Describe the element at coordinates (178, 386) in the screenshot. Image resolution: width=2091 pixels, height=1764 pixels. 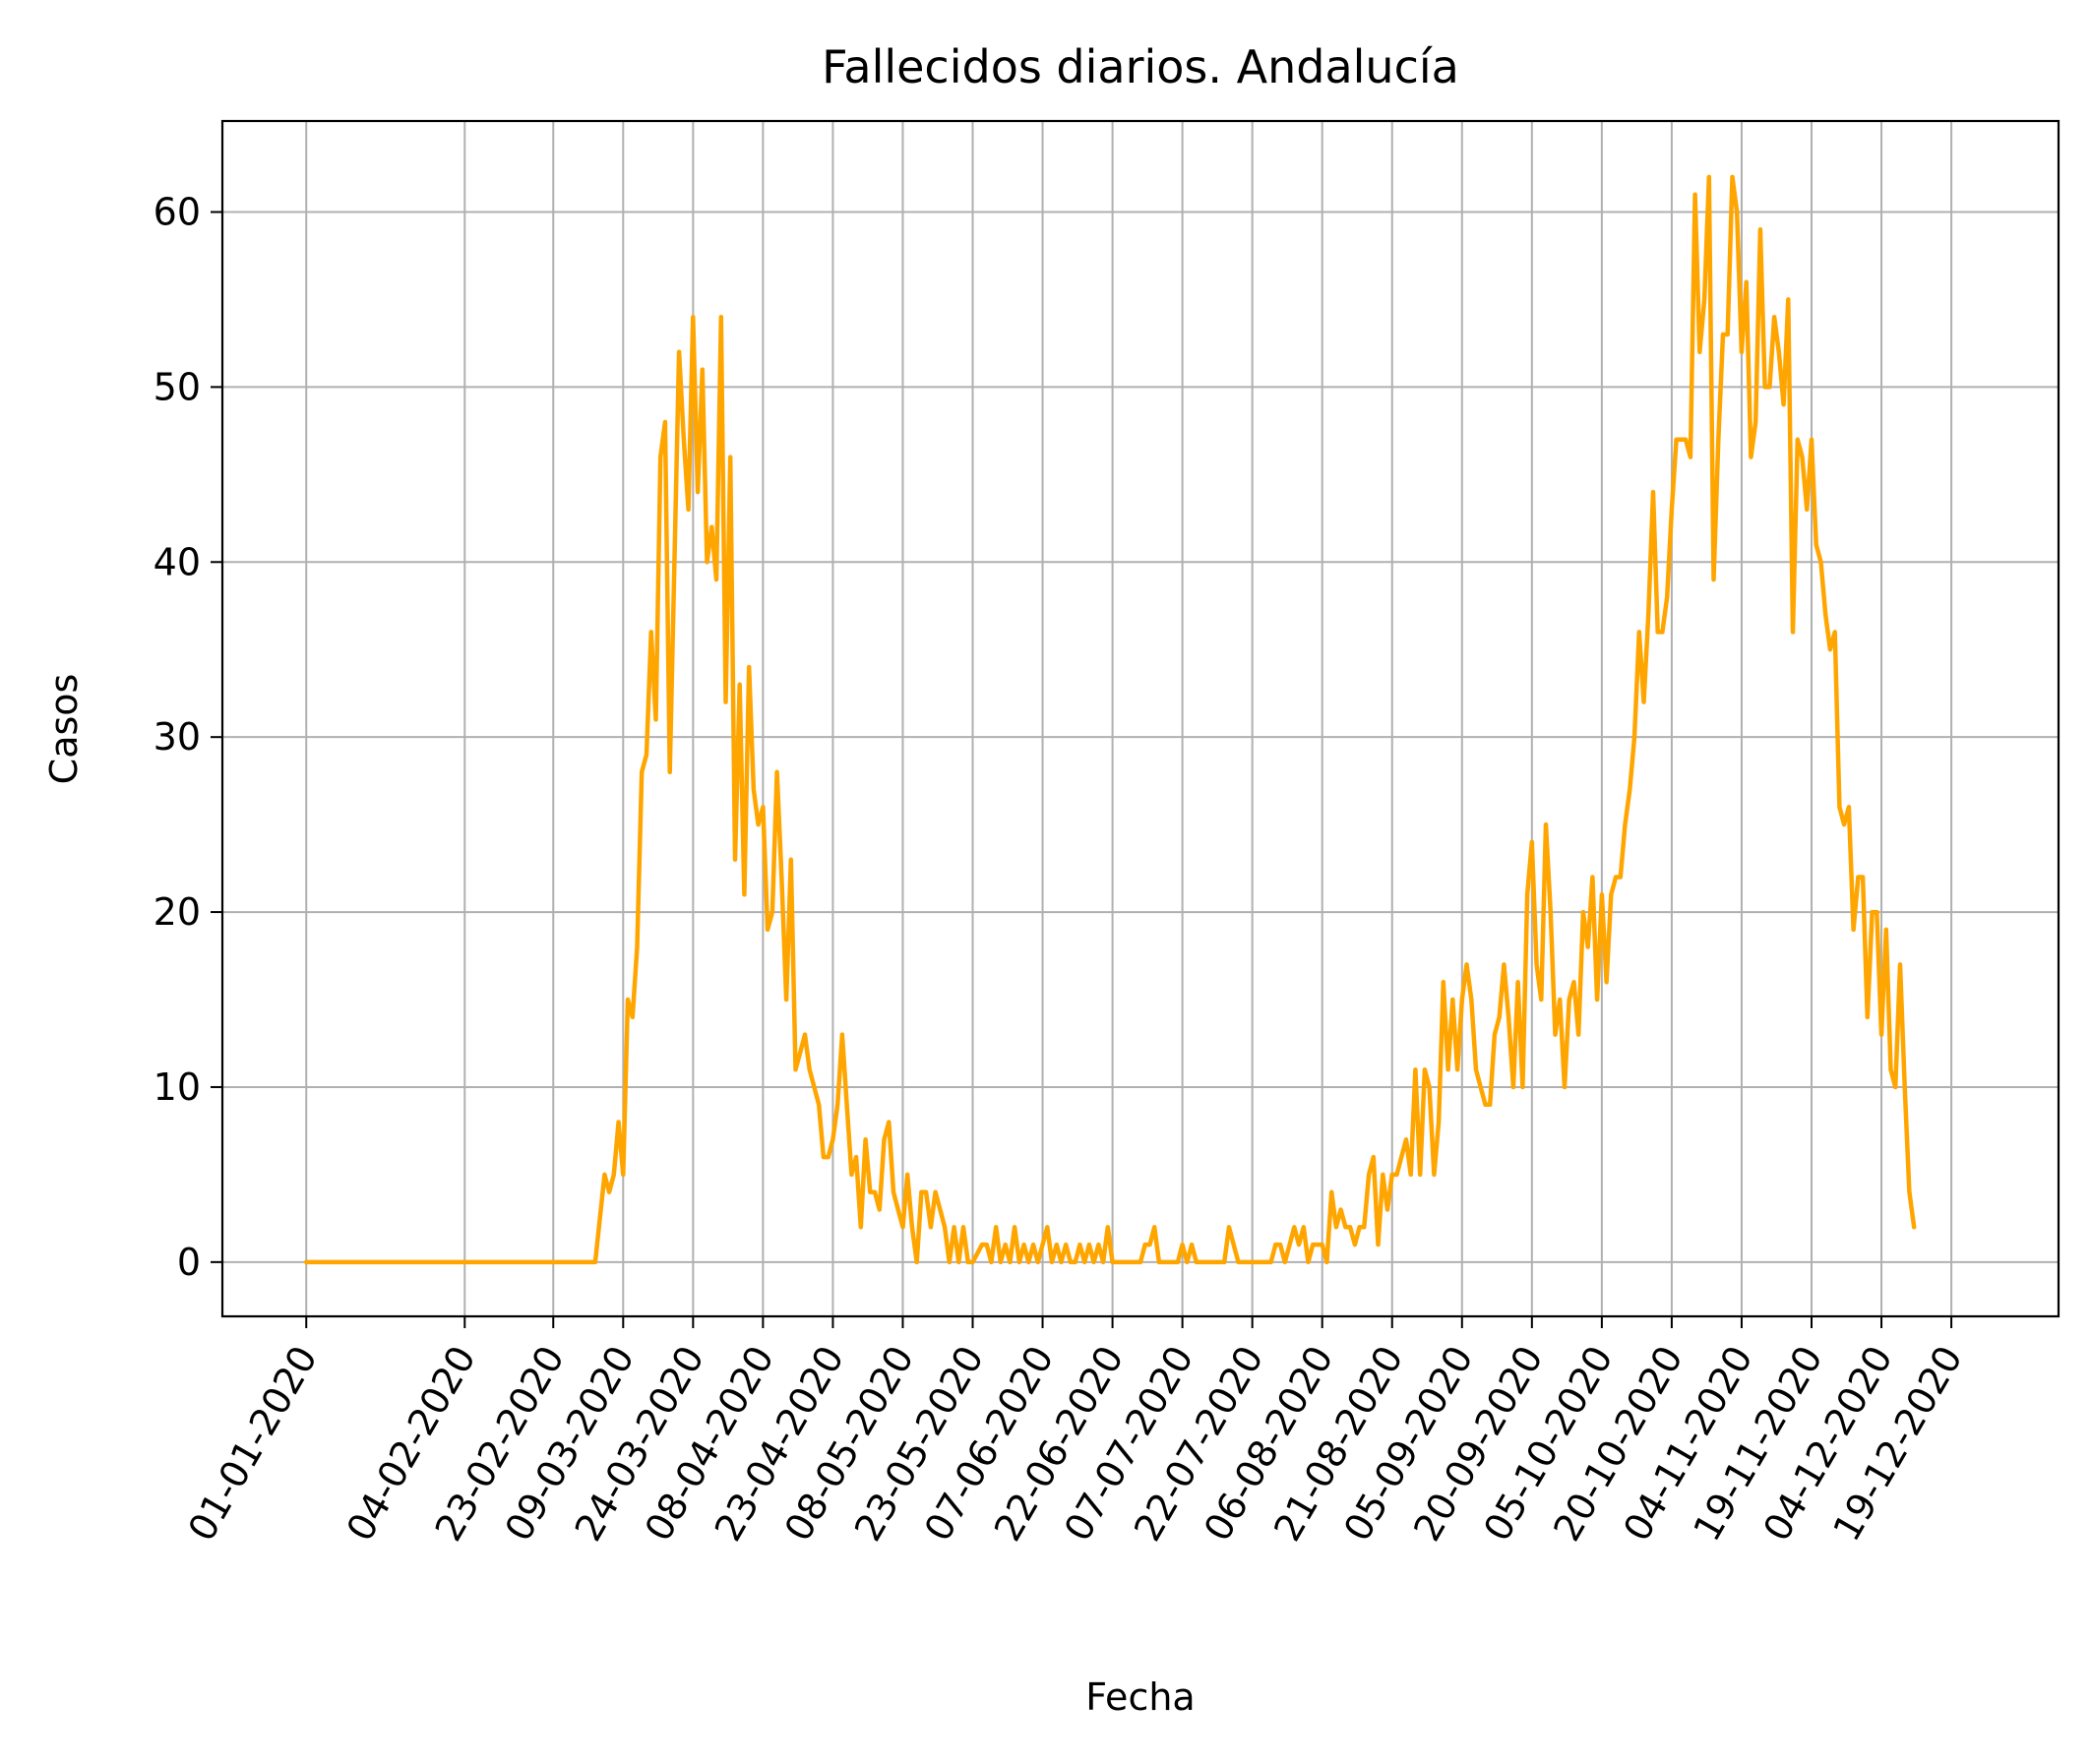
I see `y-tick-label: 50` at that location.